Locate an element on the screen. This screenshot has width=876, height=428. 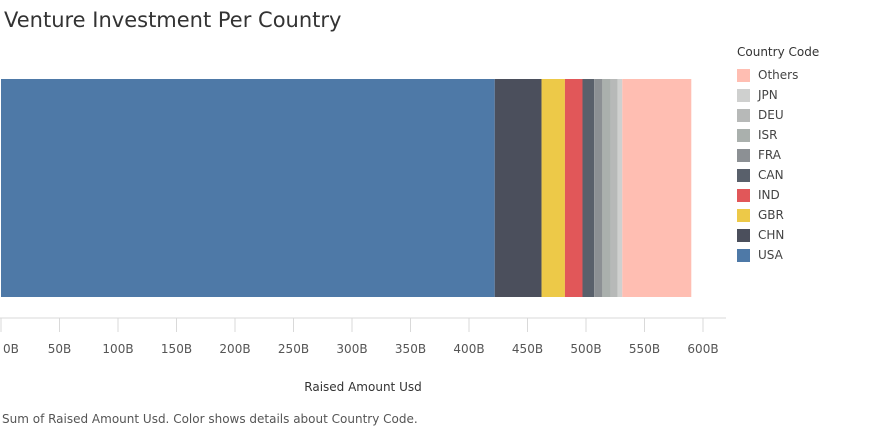
legend-label: CAN is located at coordinates (771, 175).